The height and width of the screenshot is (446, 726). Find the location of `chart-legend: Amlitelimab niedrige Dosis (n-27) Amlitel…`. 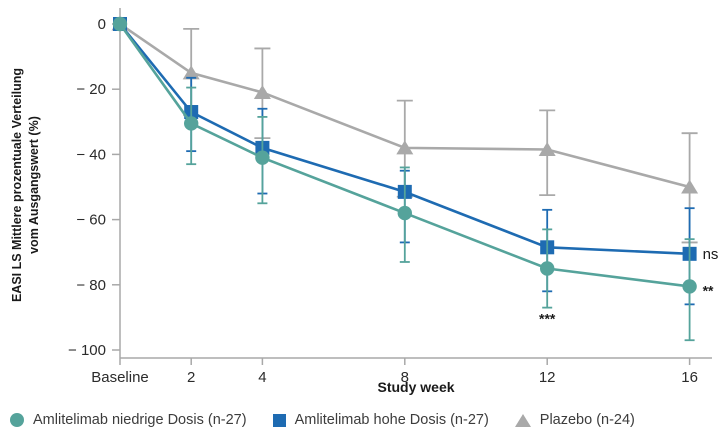

chart-legend: Amlitelimab niedrige Dosis (n-27) Amlitel… is located at coordinates (365, 420).